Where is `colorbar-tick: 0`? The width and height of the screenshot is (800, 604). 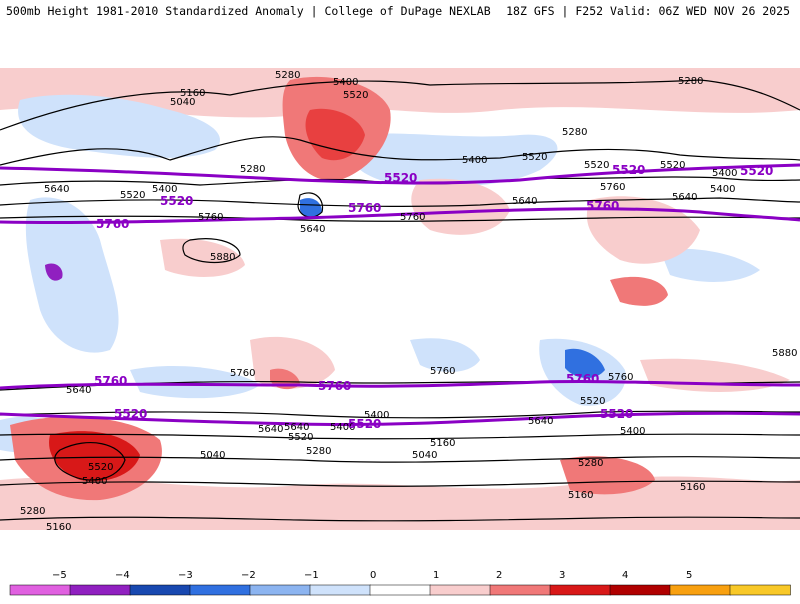
colorbar-tick: 0 is located at coordinates (373, 575).